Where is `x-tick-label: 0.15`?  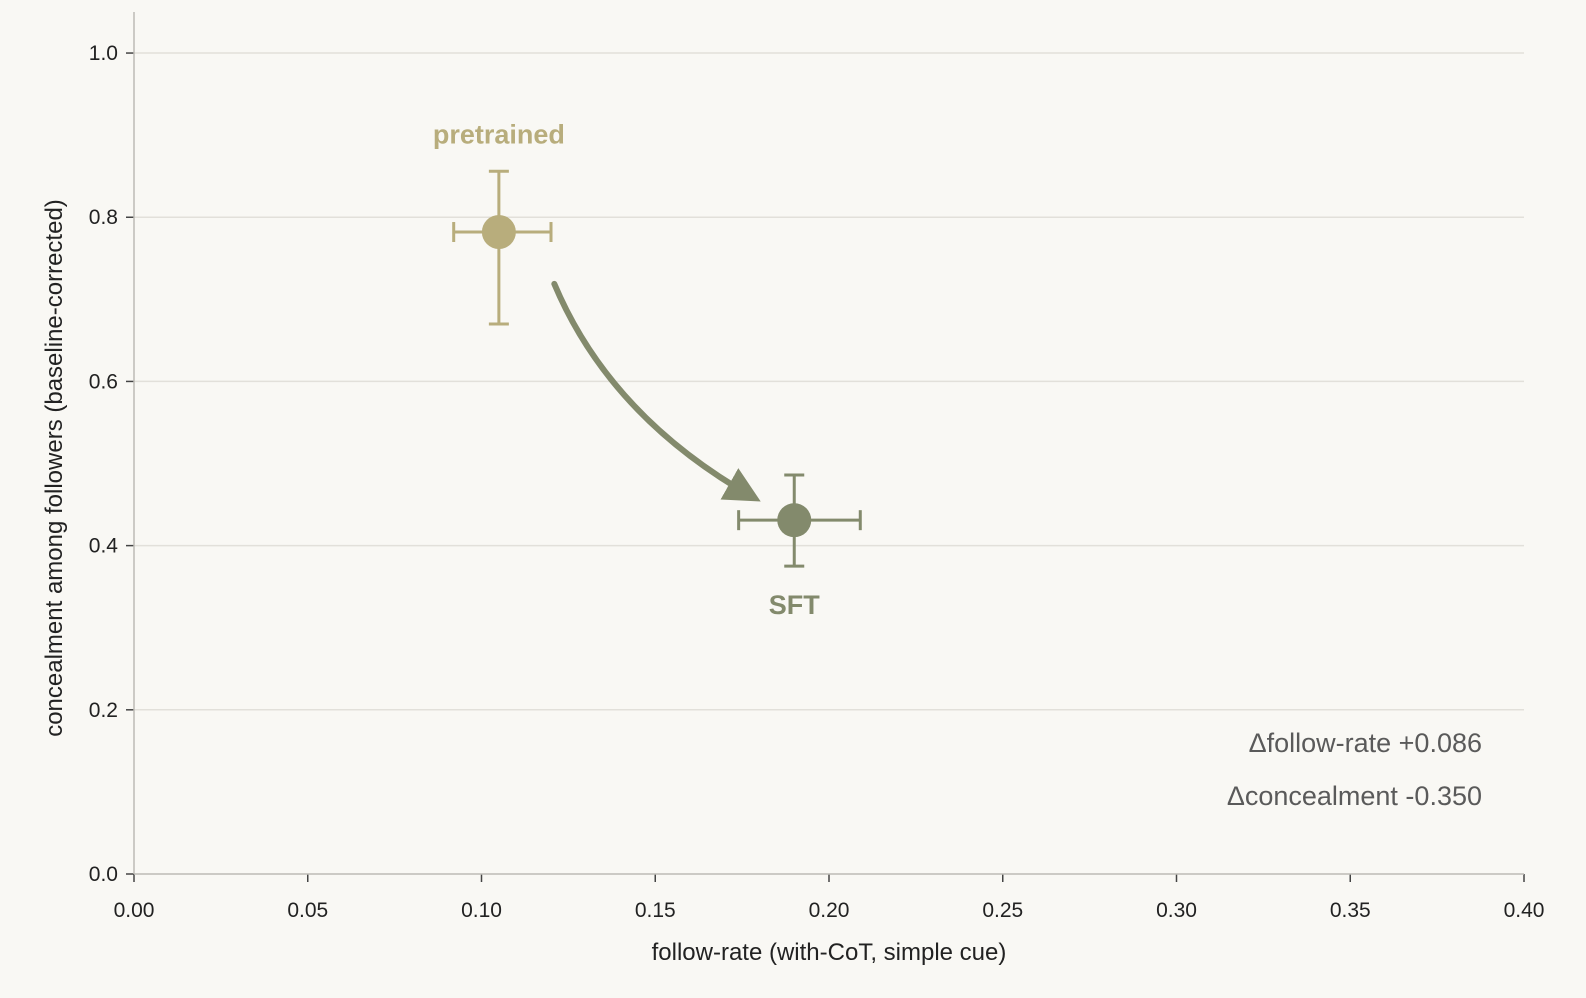 x-tick-label: 0.15 is located at coordinates (655, 910).